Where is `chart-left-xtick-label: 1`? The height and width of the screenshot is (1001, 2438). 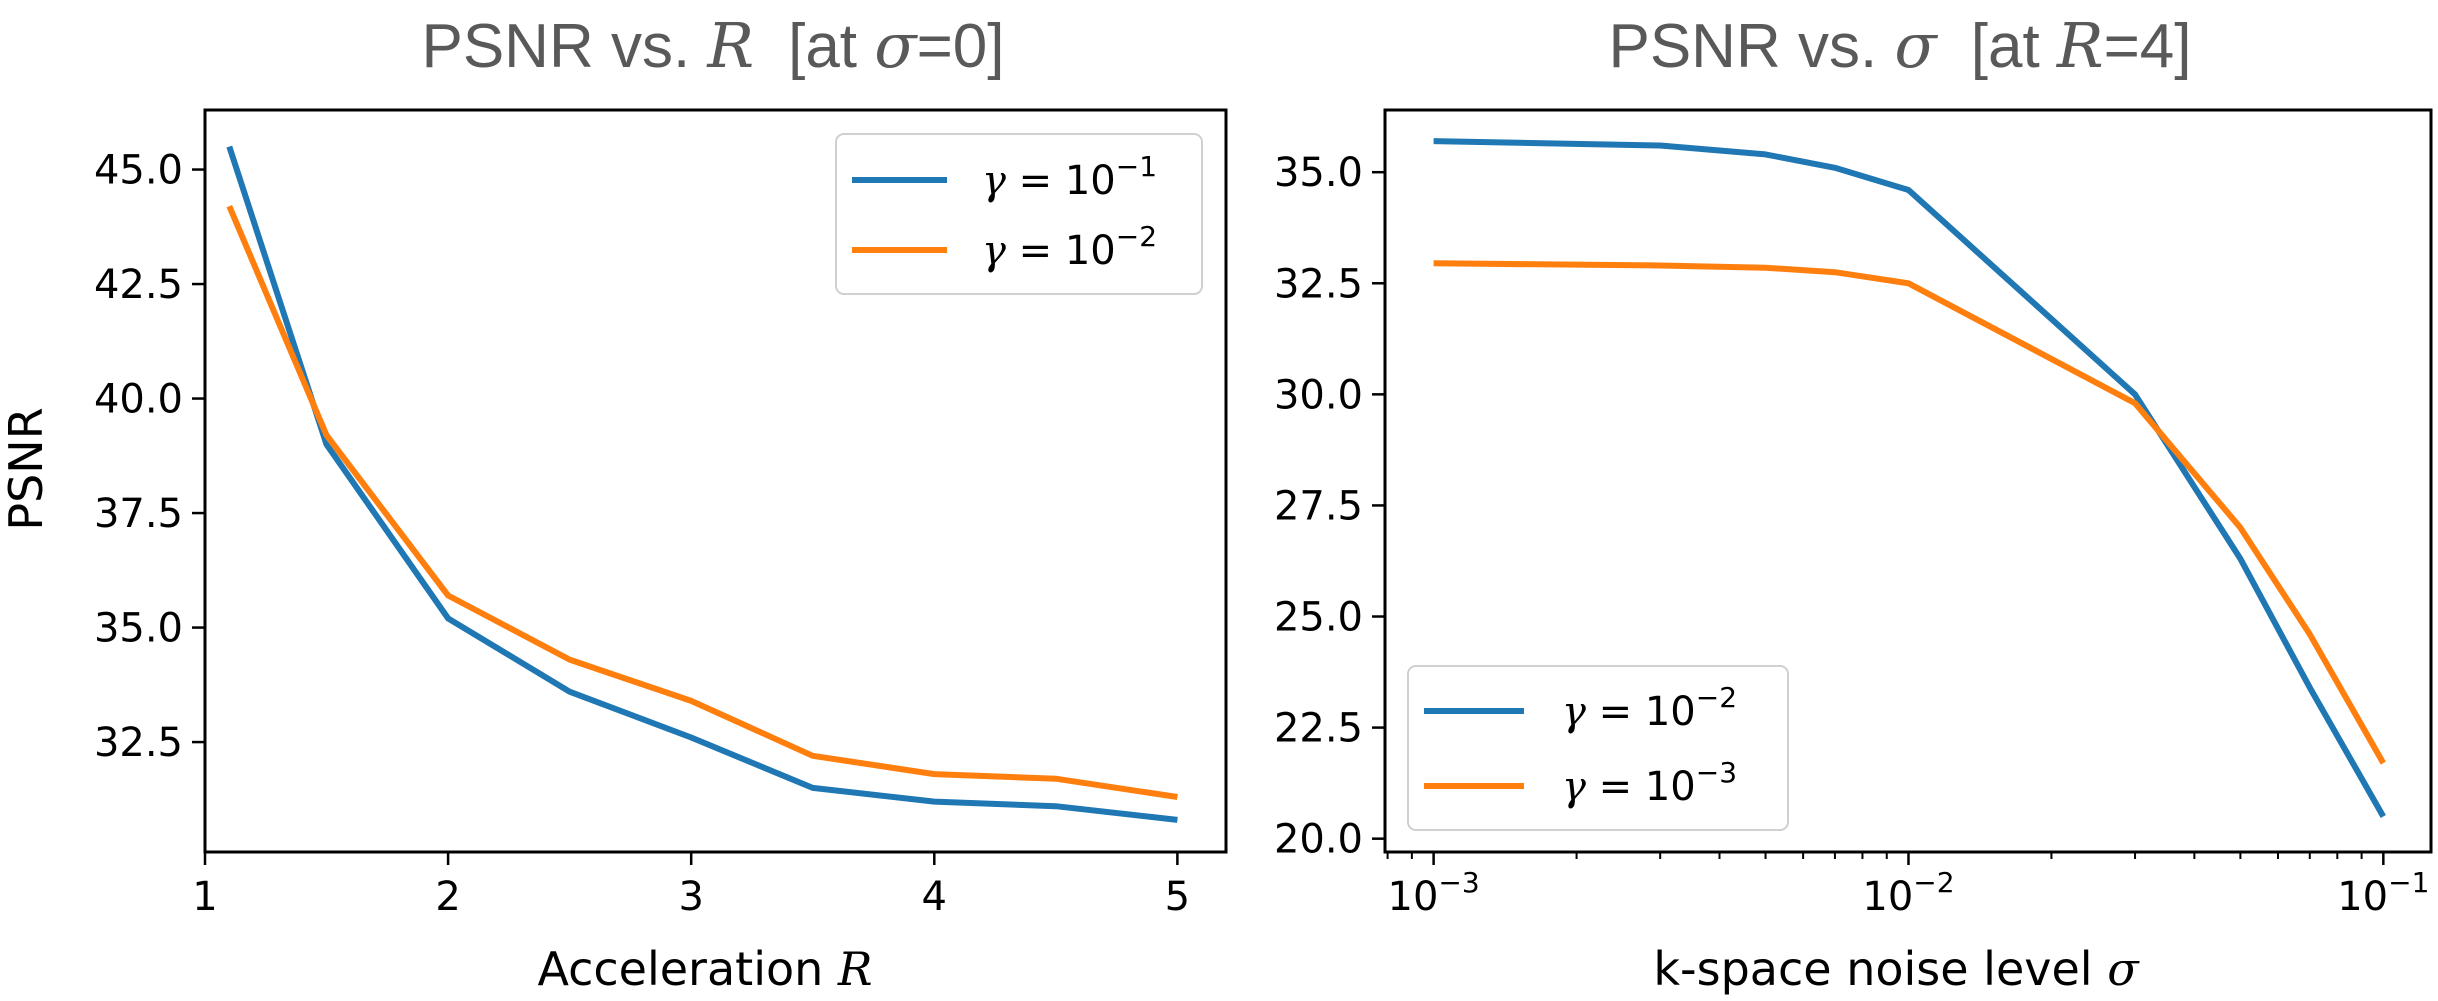
chart-left-xtick-label: 1 is located at coordinates (204, 897).